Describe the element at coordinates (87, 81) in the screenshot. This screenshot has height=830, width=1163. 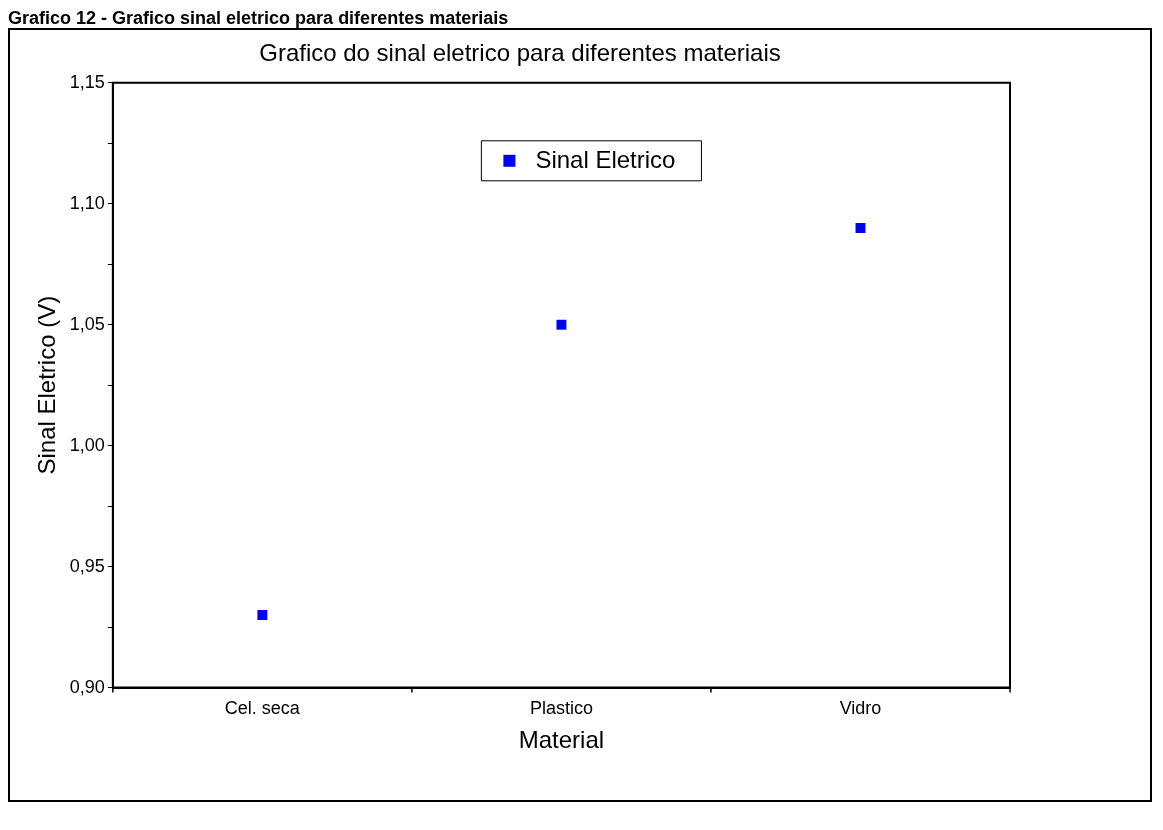
I see `y-tick-label: 1,15` at that location.